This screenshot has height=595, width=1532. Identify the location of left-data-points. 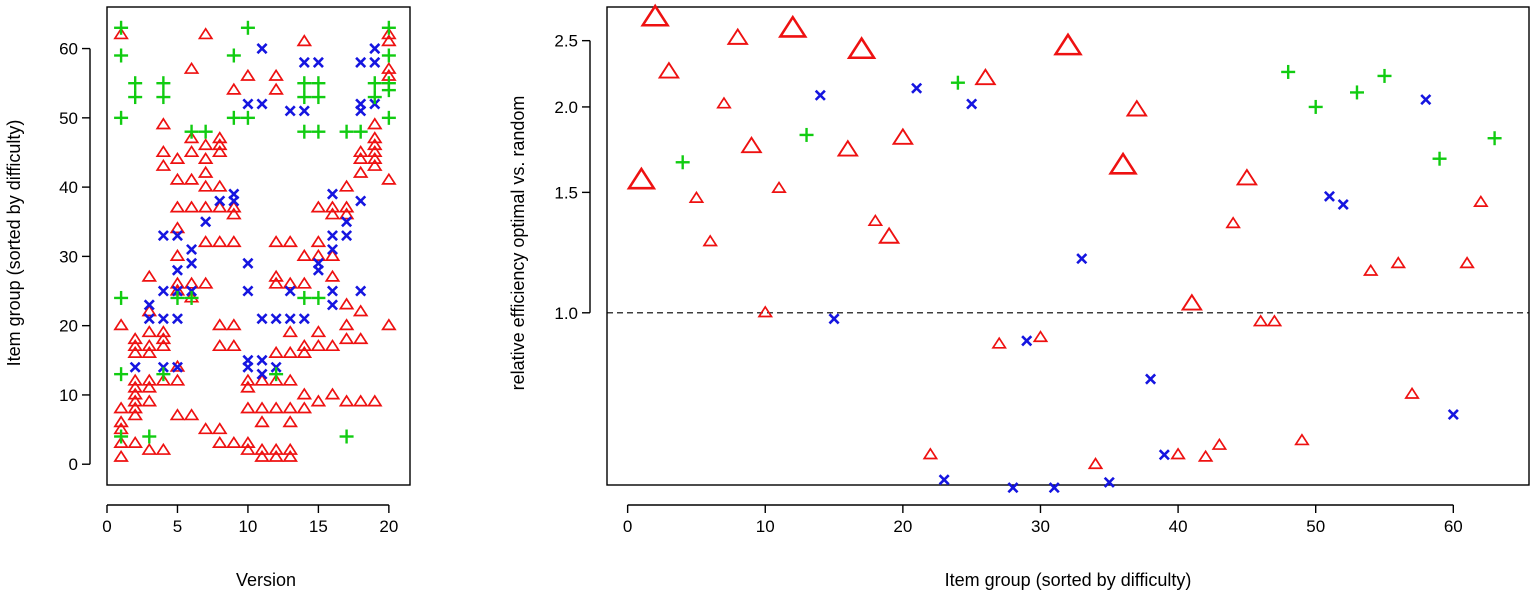
(255, 241).